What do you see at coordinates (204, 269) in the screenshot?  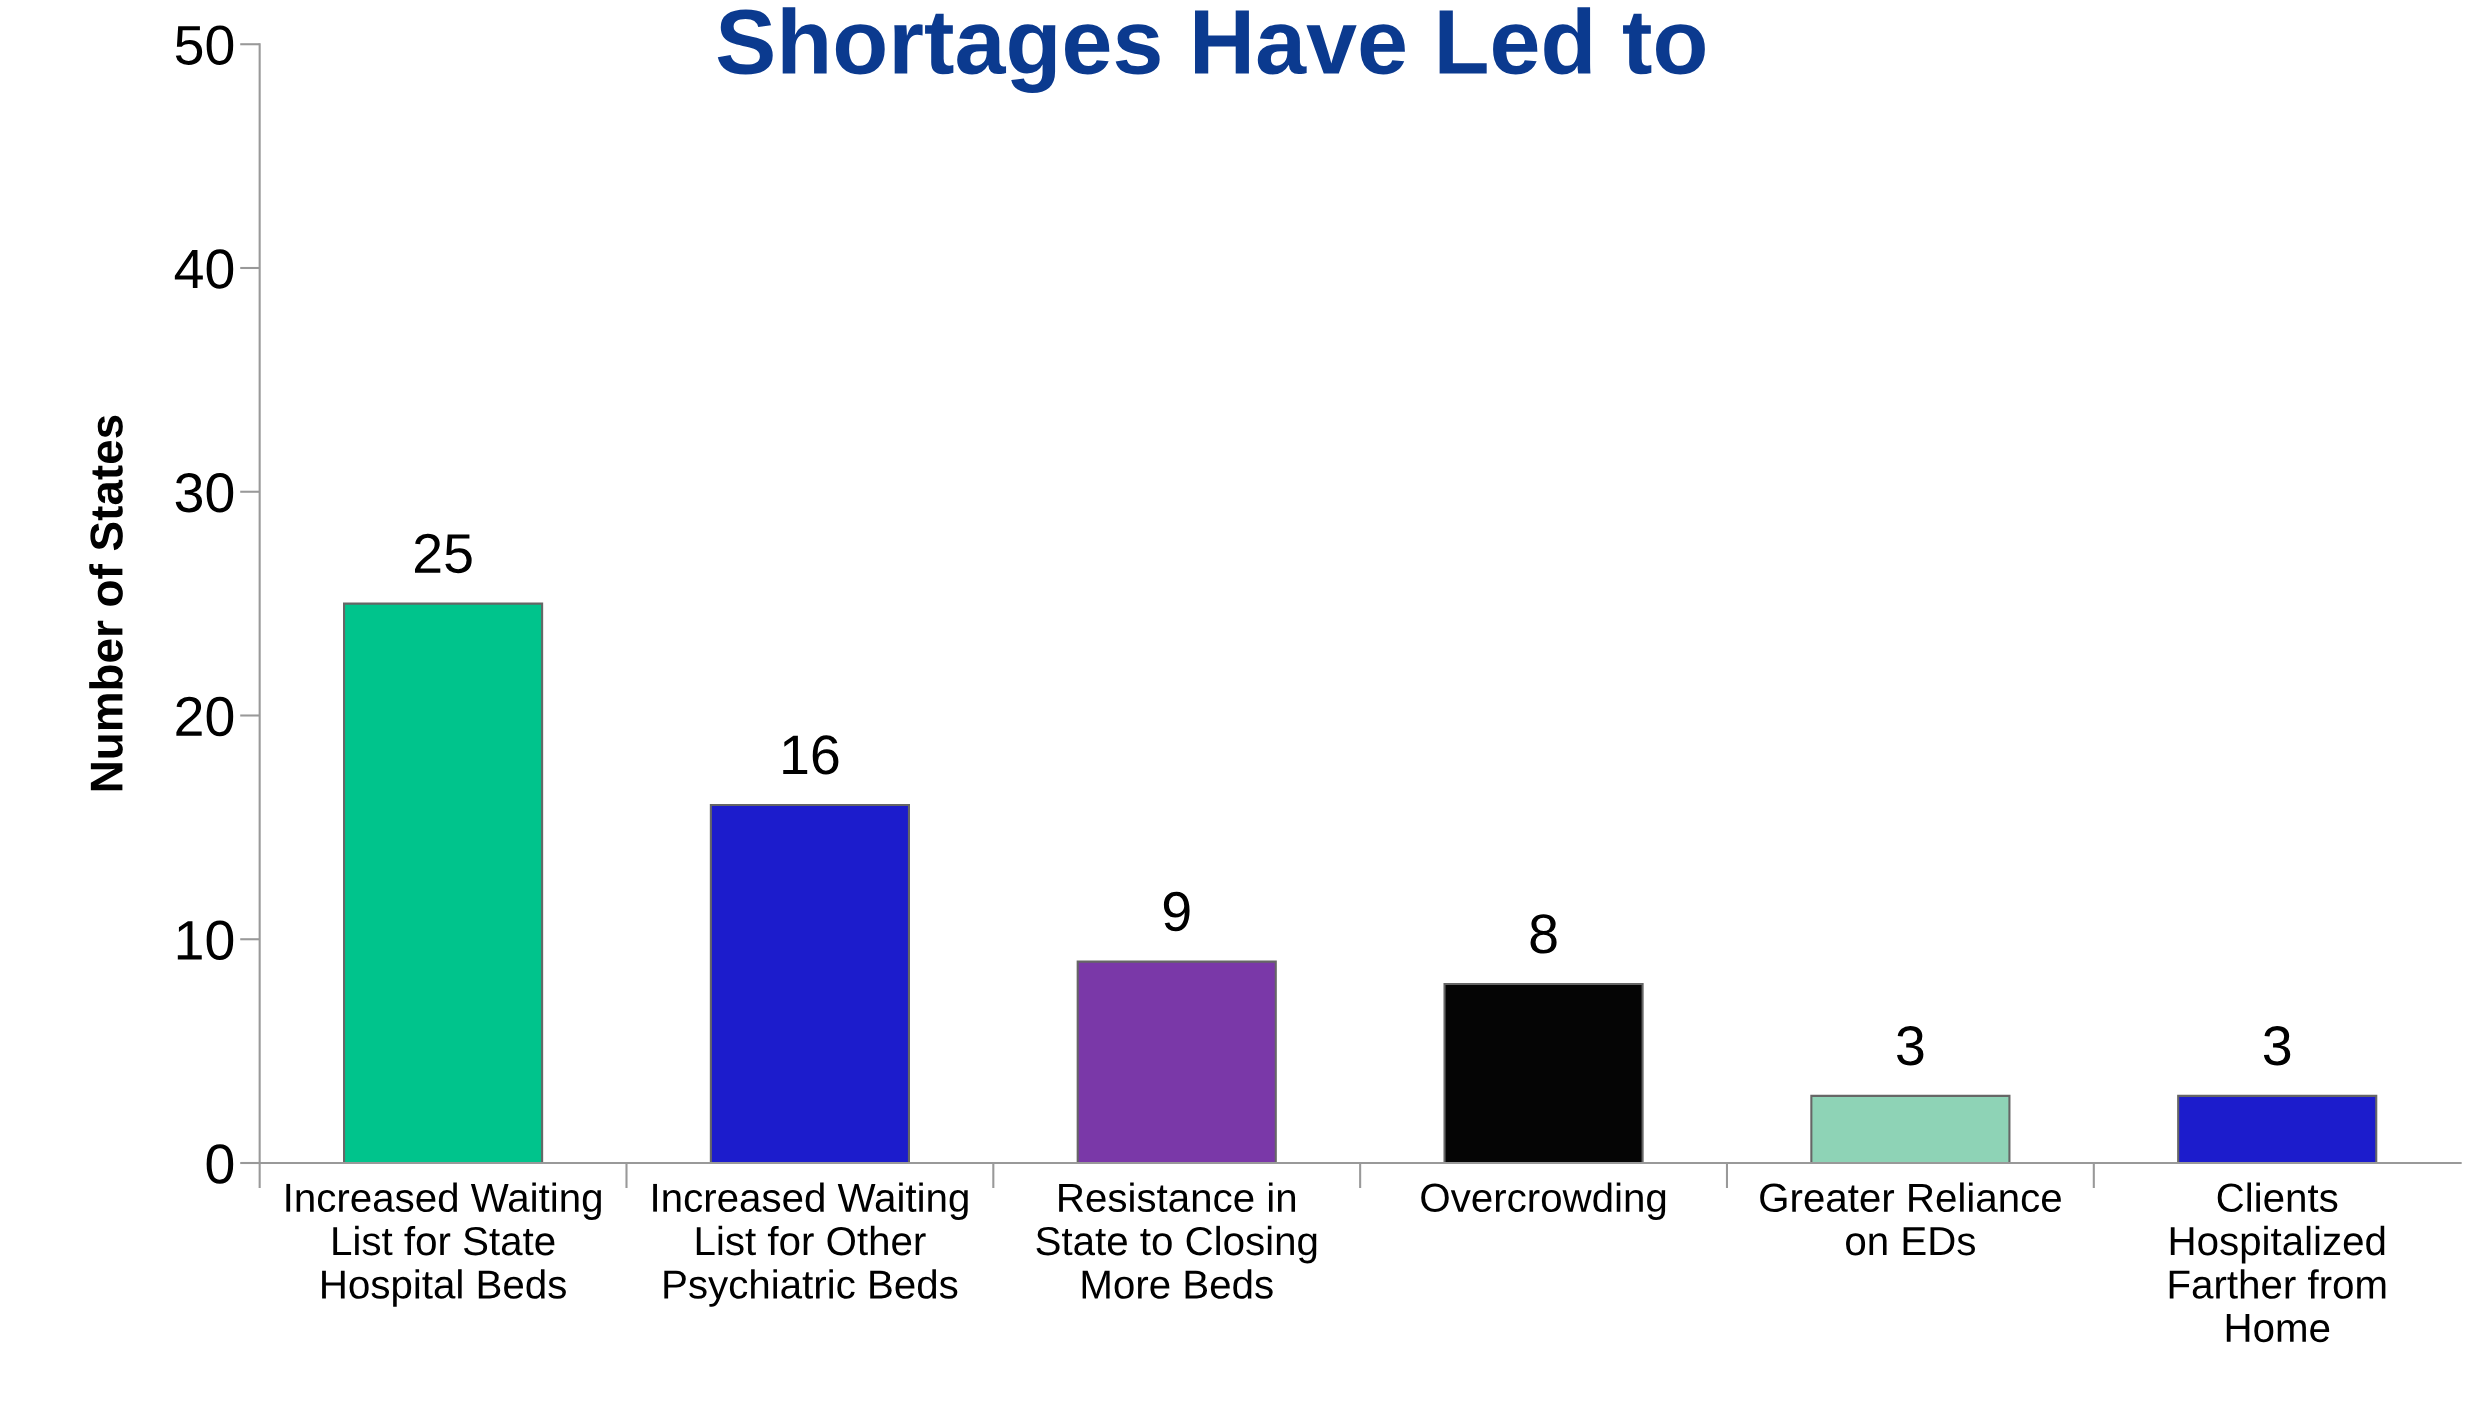 I see `y-tick-label: 40` at bounding box center [204, 269].